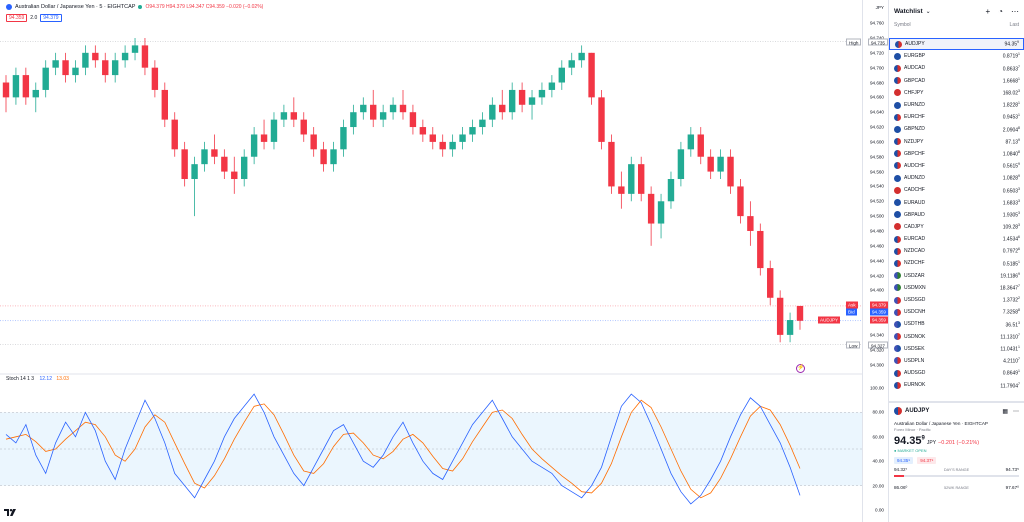  What do you see at coordinates (956, 81) in the screenshot?
I see `watchlist-row: GBPCAD 1.66681` at bounding box center [956, 81].